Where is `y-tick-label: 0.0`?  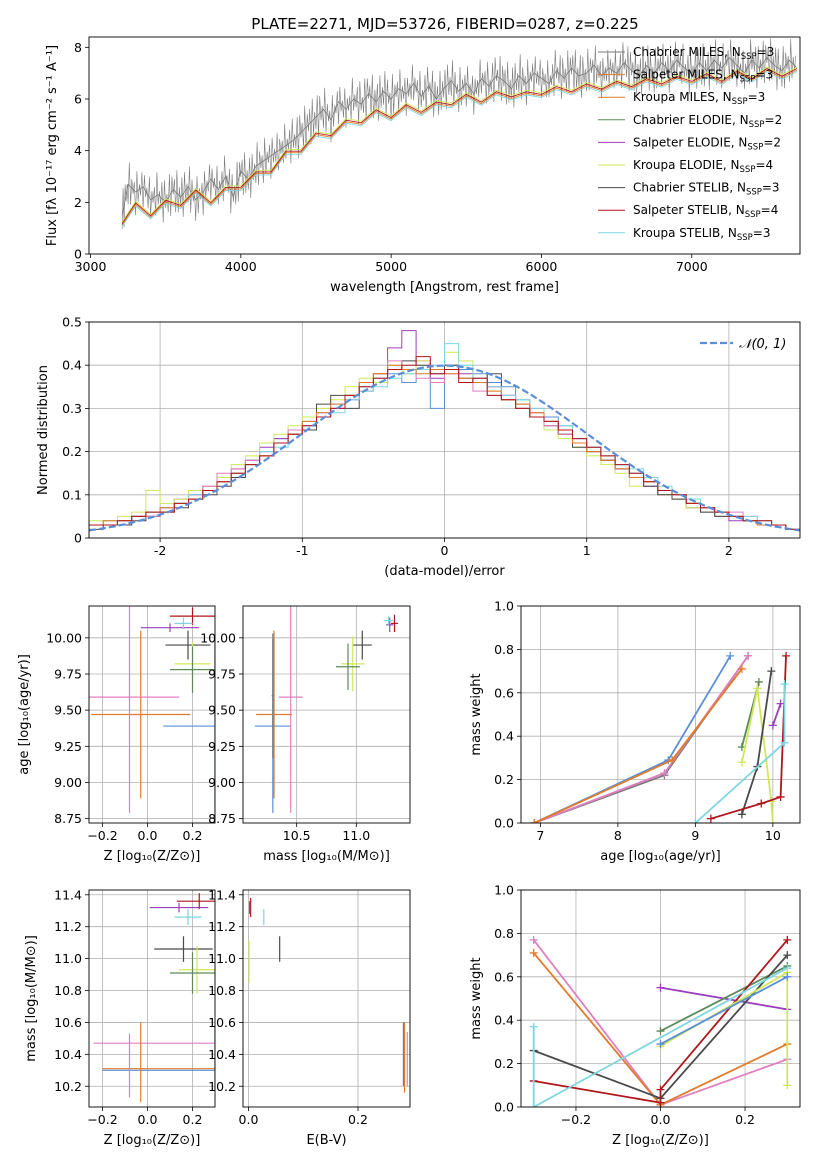
y-tick-label: 0.0 is located at coordinates (504, 1107).